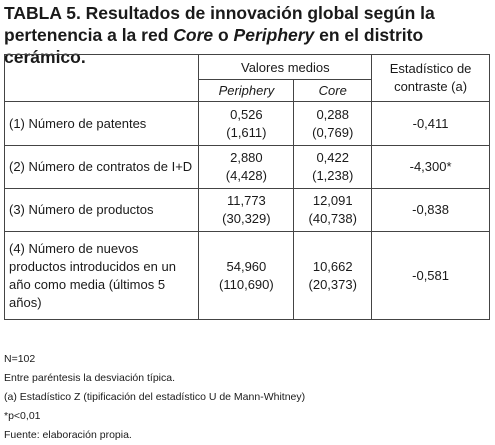 The image size is (495, 445). What do you see at coordinates (332, 200) in the screenshot?
I see `core-mean: 12,091` at bounding box center [332, 200].